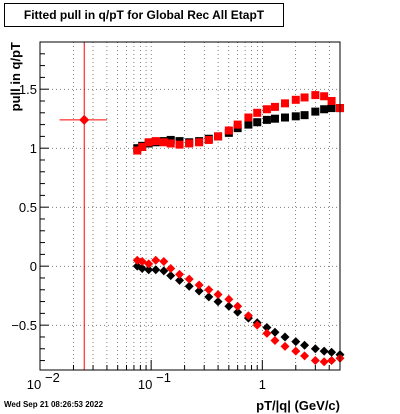  Describe the element at coordinates (54, 404) in the screenshot. I see `timestamp: Wed Sep 21 08:26:53 2022` at that location.